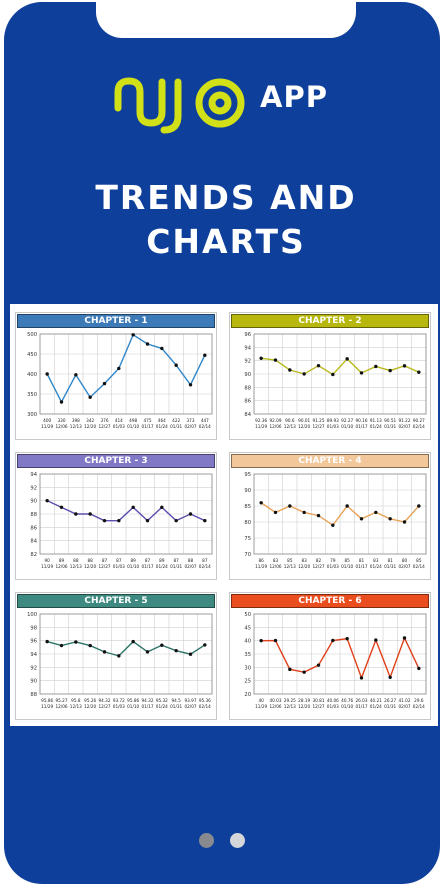  What do you see at coordinates (330, 461) in the screenshot?
I see `chart-title: CHAPTER - 4` at bounding box center [330, 461].